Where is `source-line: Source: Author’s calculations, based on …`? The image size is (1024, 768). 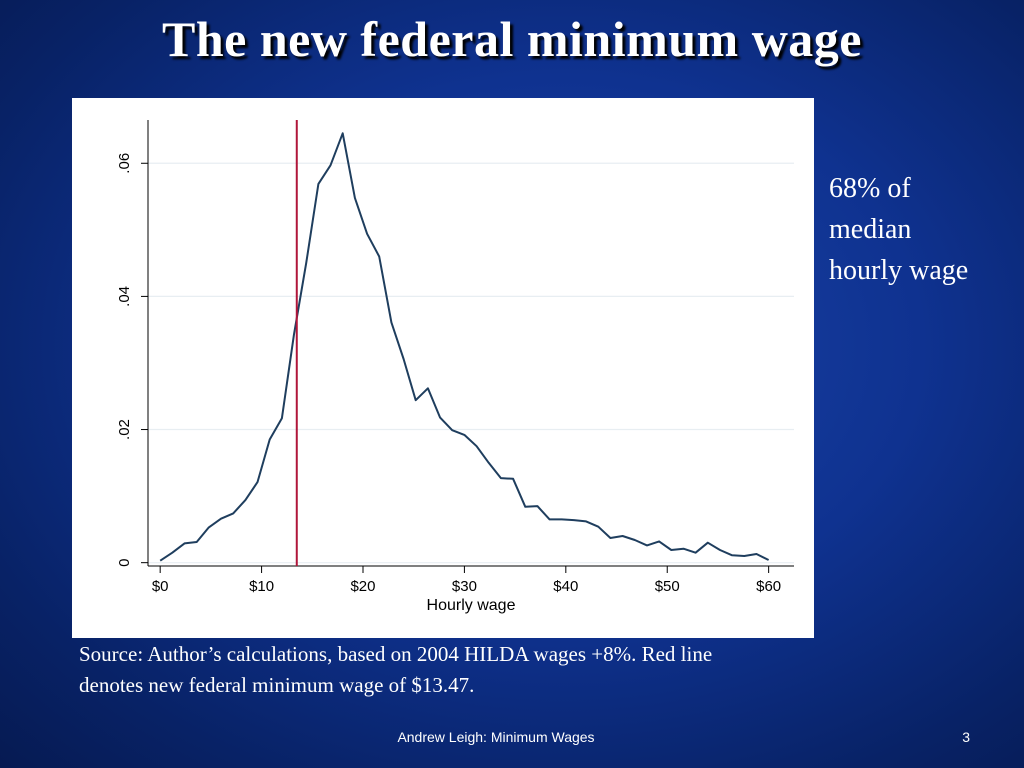 source-line: Source: Author’s calculations, based on … is located at coordinates (396, 654).